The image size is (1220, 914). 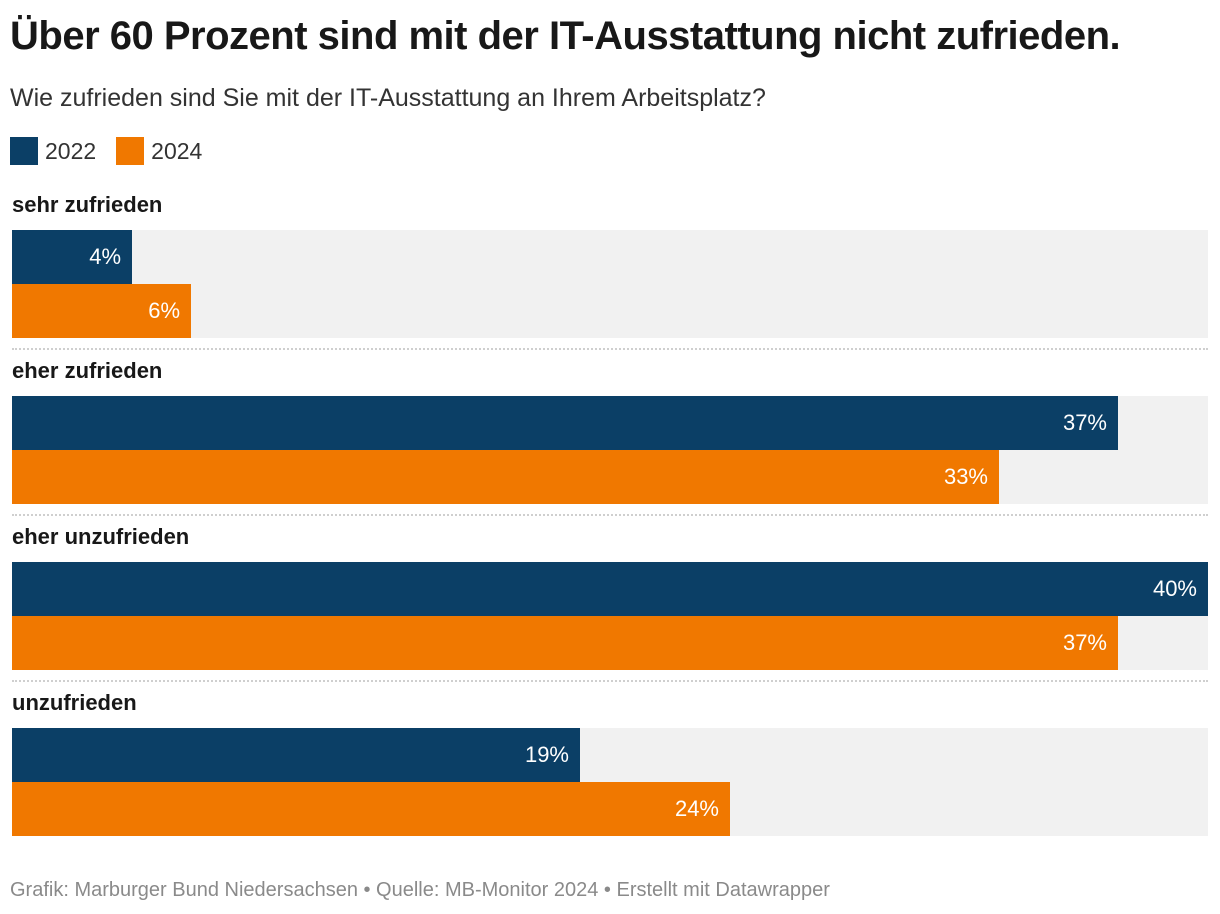 What do you see at coordinates (71, 151) in the screenshot?
I see `legend-label-2022: 2022` at bounding box center [71, 151].